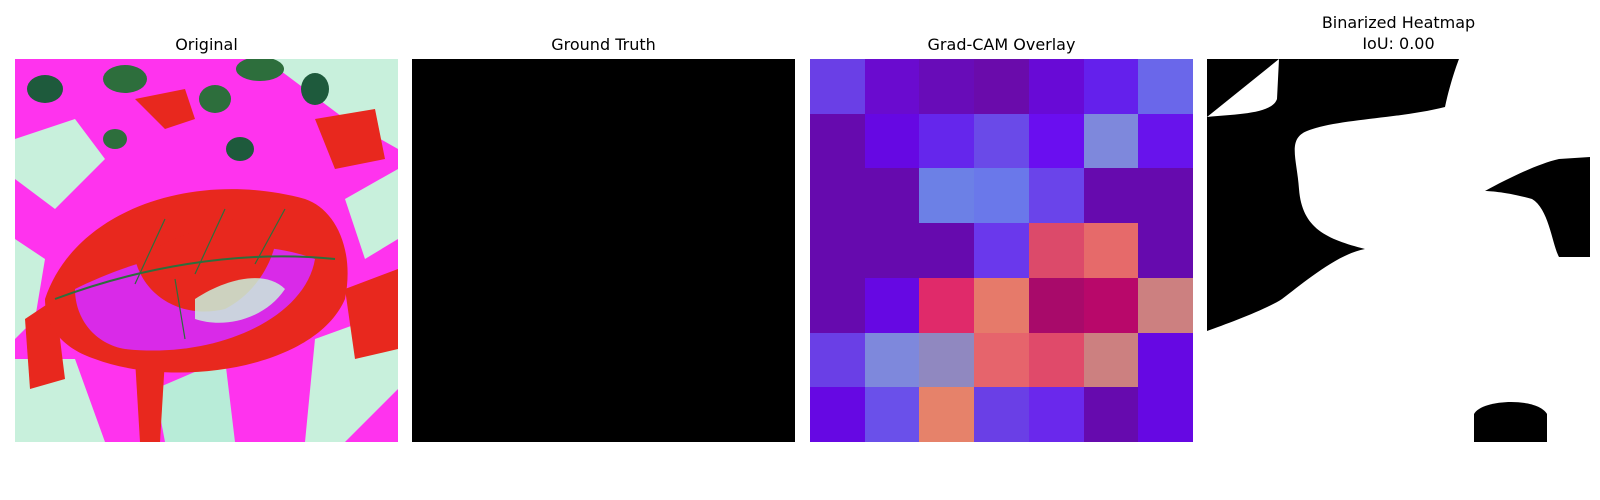  I want to click on heatmap-region-right, so click(1537, 207).